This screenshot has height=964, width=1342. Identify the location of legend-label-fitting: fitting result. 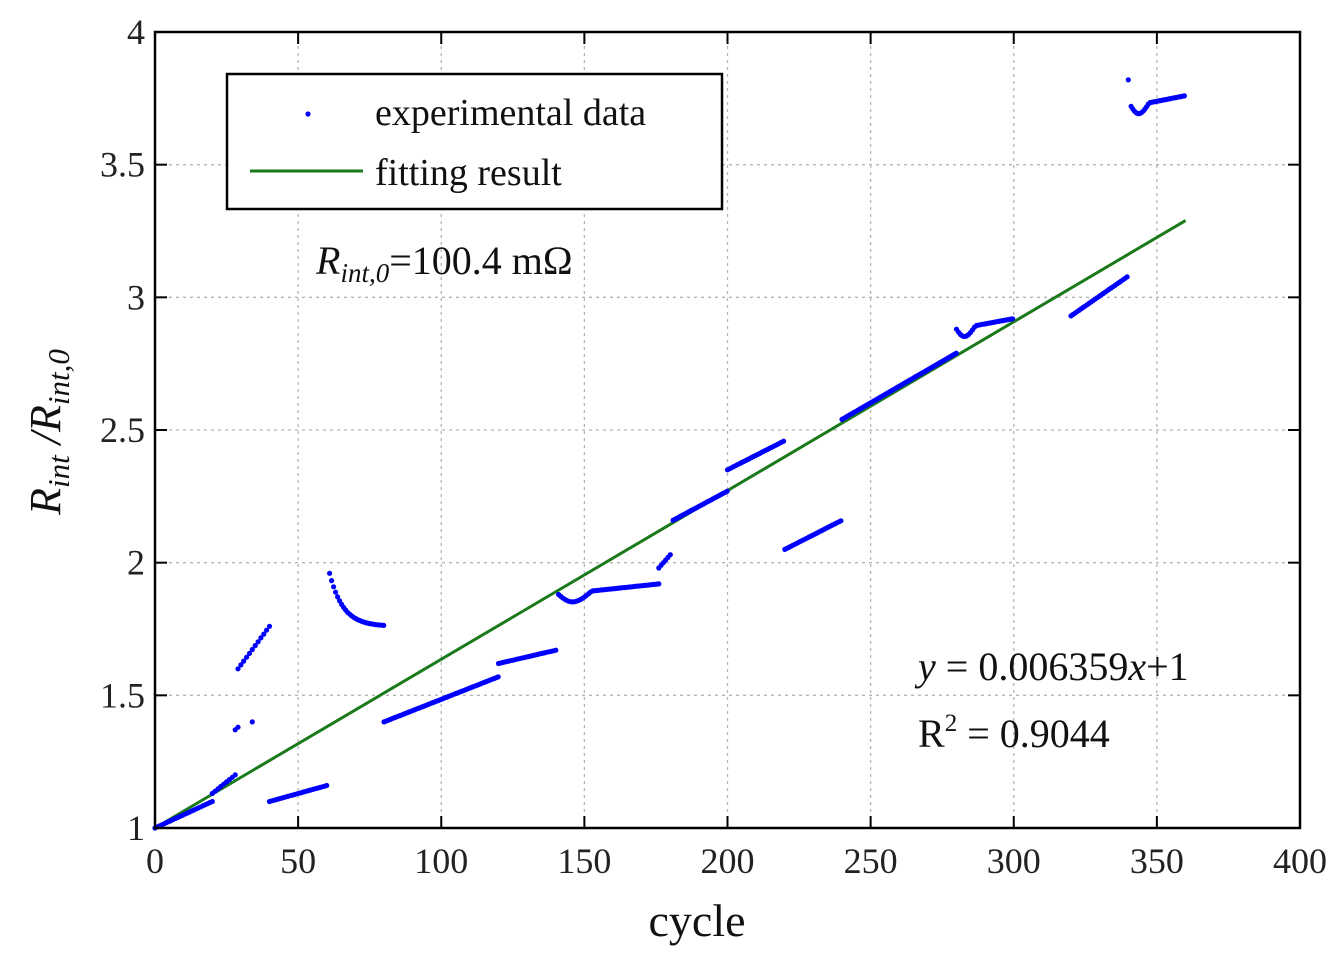
(468, 173).